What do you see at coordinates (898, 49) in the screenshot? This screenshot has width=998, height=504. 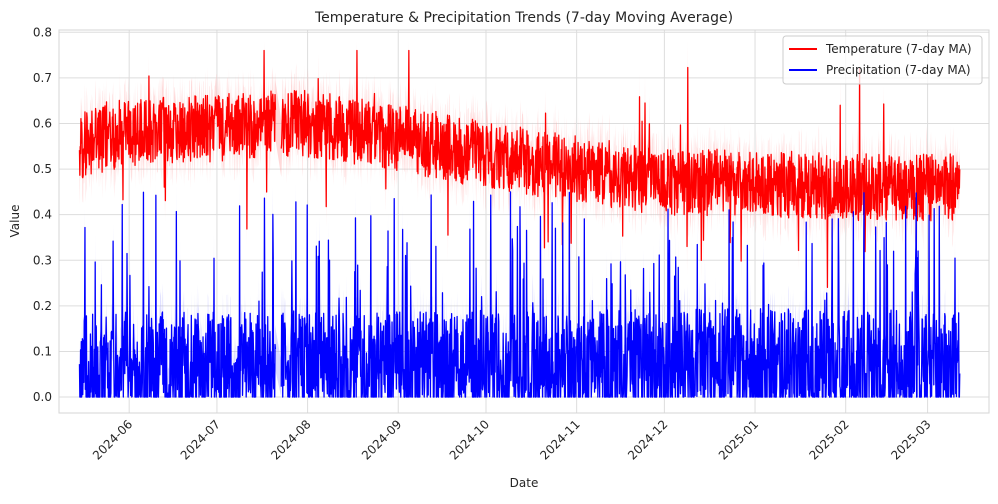 I see `legend-temperature-label: Temperature (7-day MA)` at bounding box center [898, 49].